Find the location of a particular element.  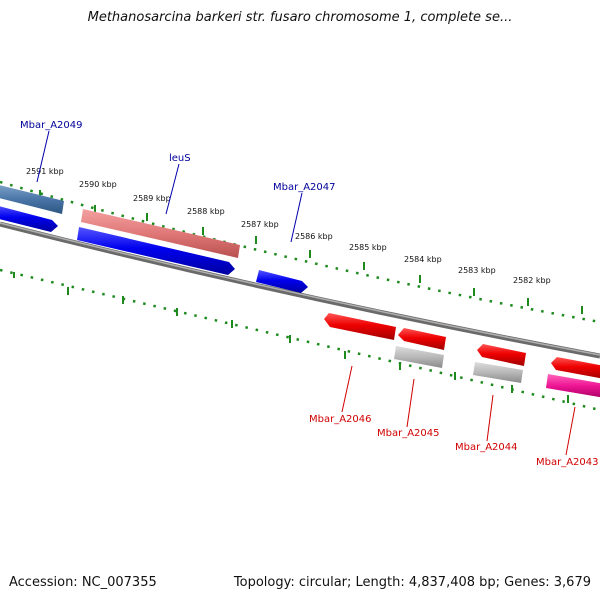

scale-label: 2584 kbp is located at coordinates (423, 259).